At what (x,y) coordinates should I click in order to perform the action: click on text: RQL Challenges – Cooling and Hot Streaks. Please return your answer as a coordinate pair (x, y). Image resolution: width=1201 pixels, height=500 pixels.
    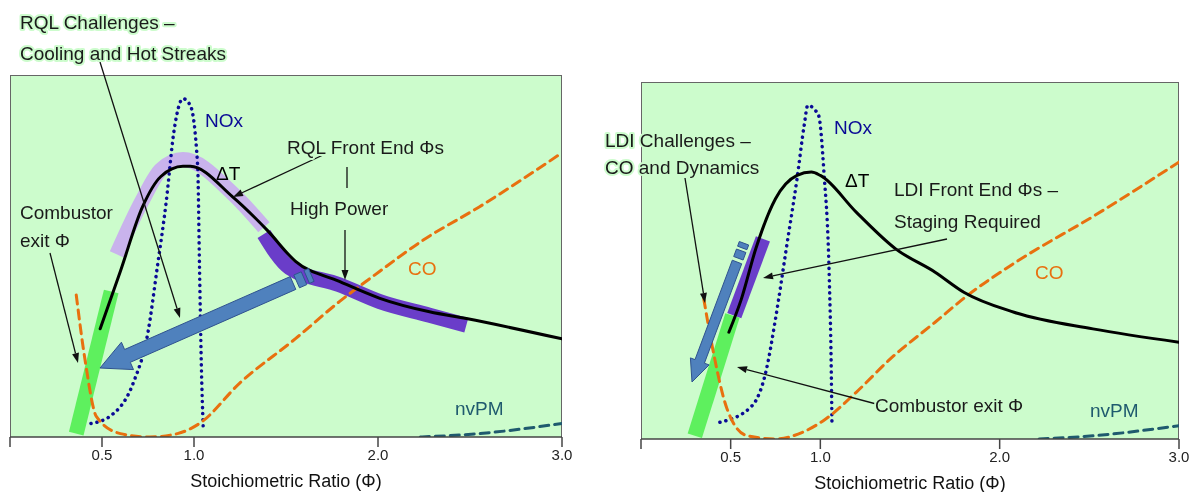
    Looking at the image, I should click on (123, 38).